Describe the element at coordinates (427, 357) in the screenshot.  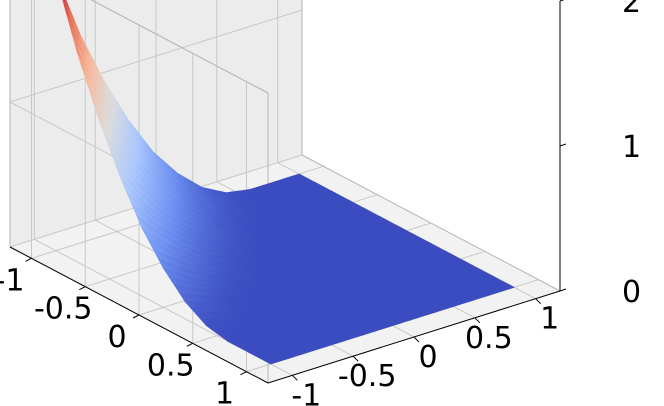
I see `x-tick-label: 0` at that location.